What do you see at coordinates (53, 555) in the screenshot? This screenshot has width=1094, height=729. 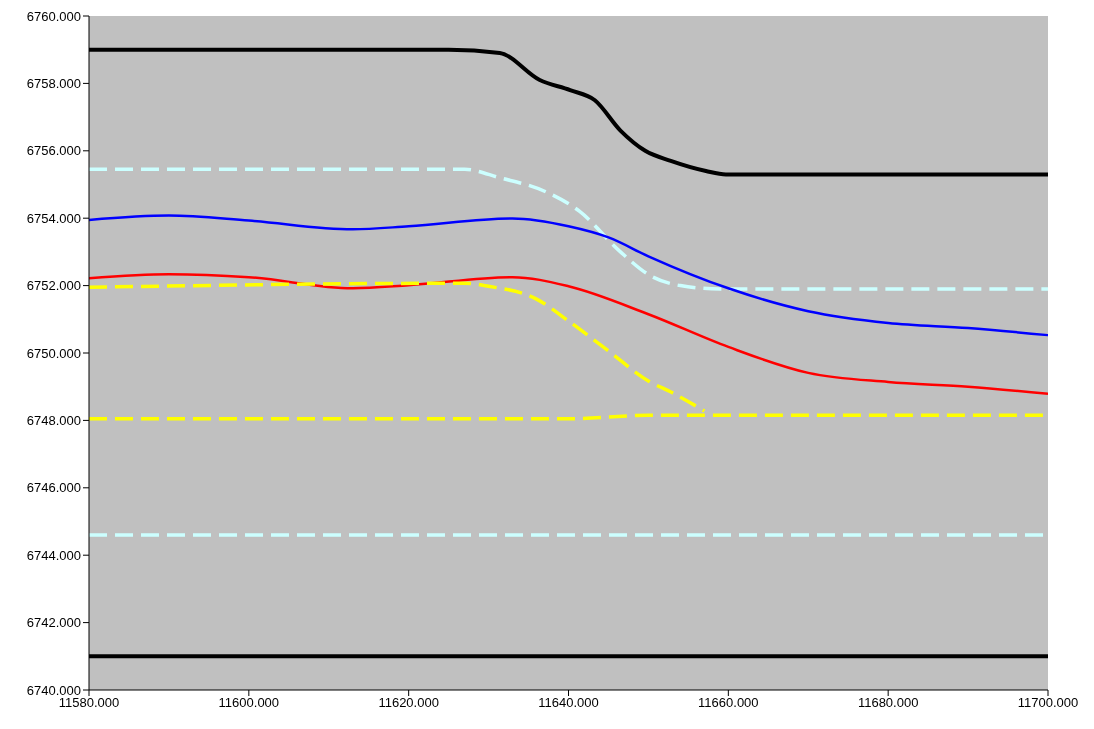 I see `y-tick-label: 6744.000` at bounding box center [53, 555].